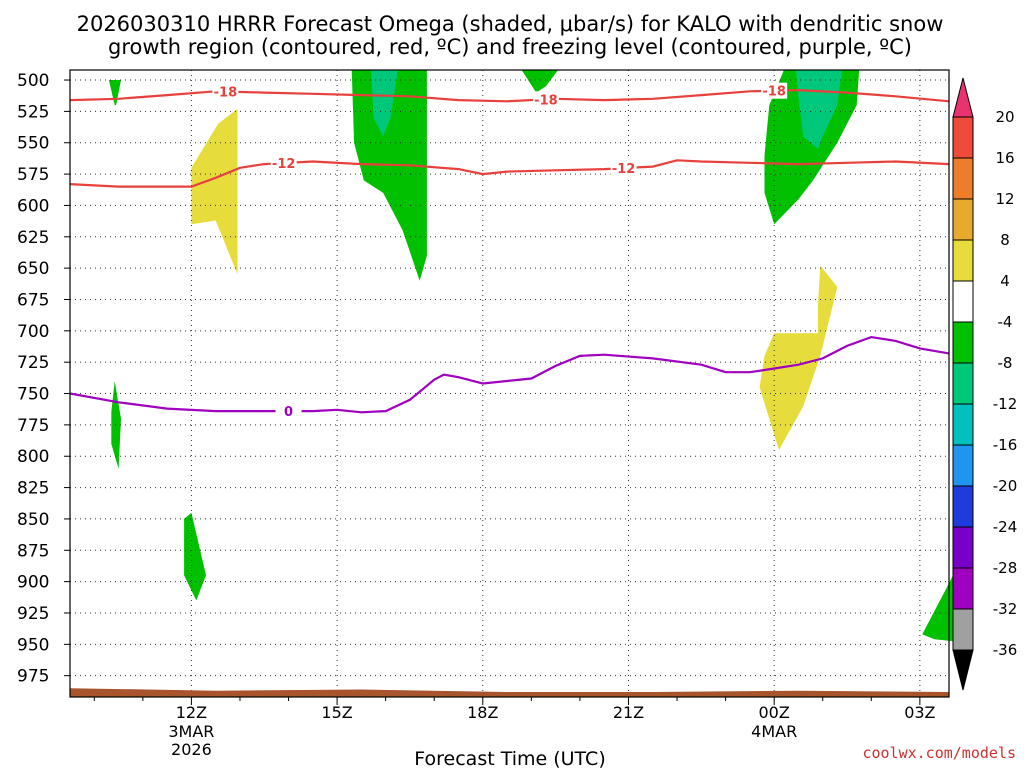 Image resolution: width=1024 pixels, height=768 pixels. Describe the element at coordinates (540, 81) in the screenshot. I see `omega-region-rising-19z` at that location.